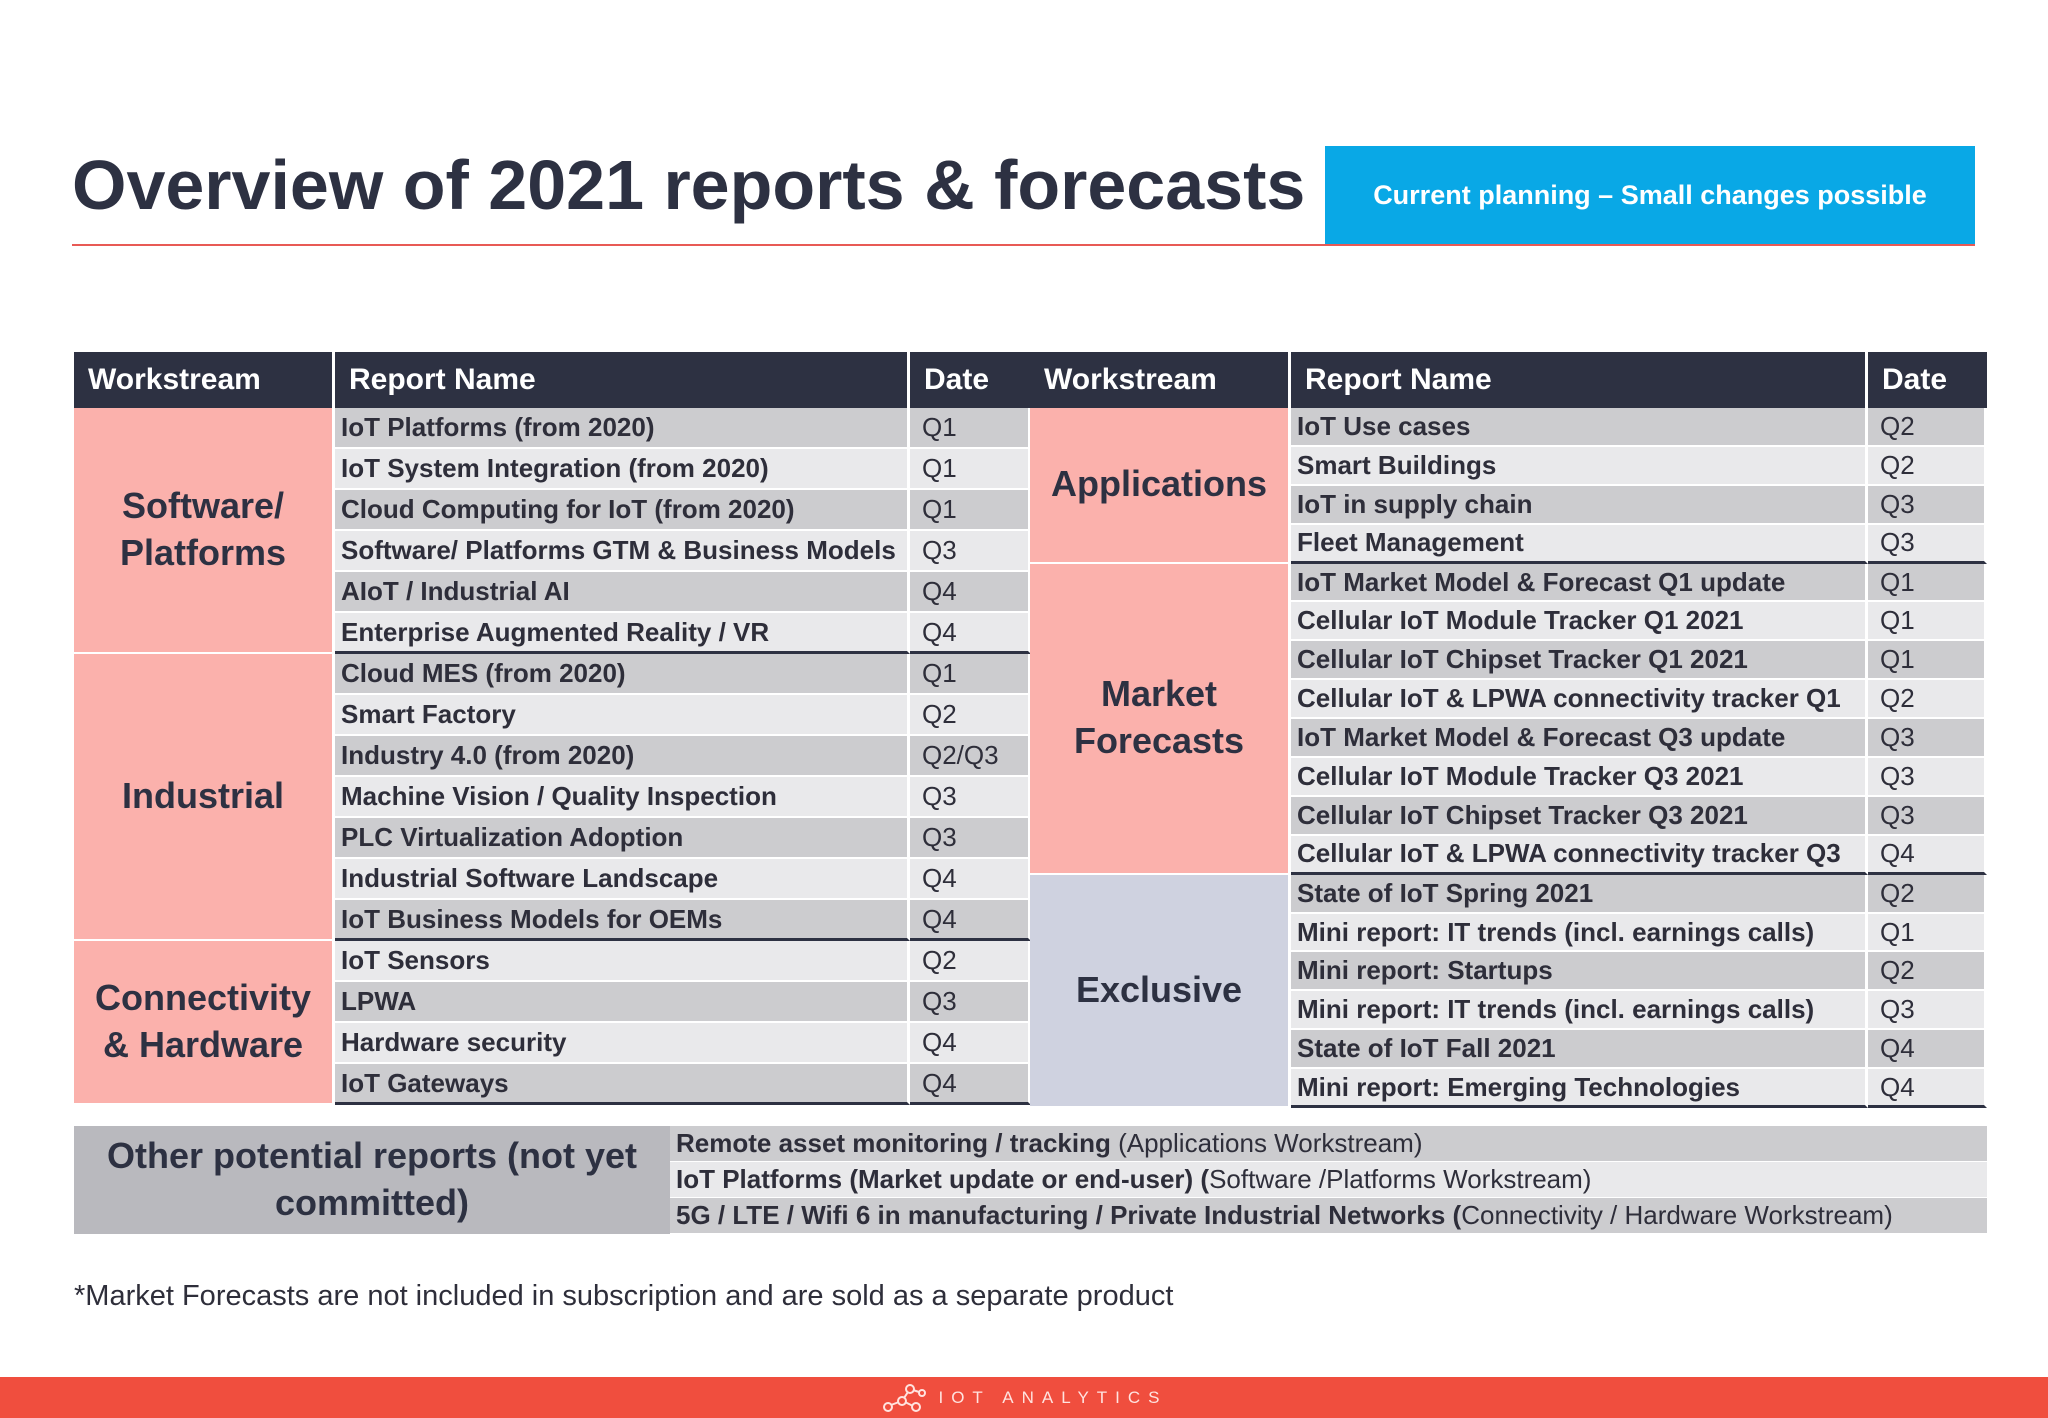 The height and width of the screenshot is (1418, 2048). Describe the element at coordinates (622, 1084) in the screenshot. I see `report-name-cell: IoT Gateways` at that location.